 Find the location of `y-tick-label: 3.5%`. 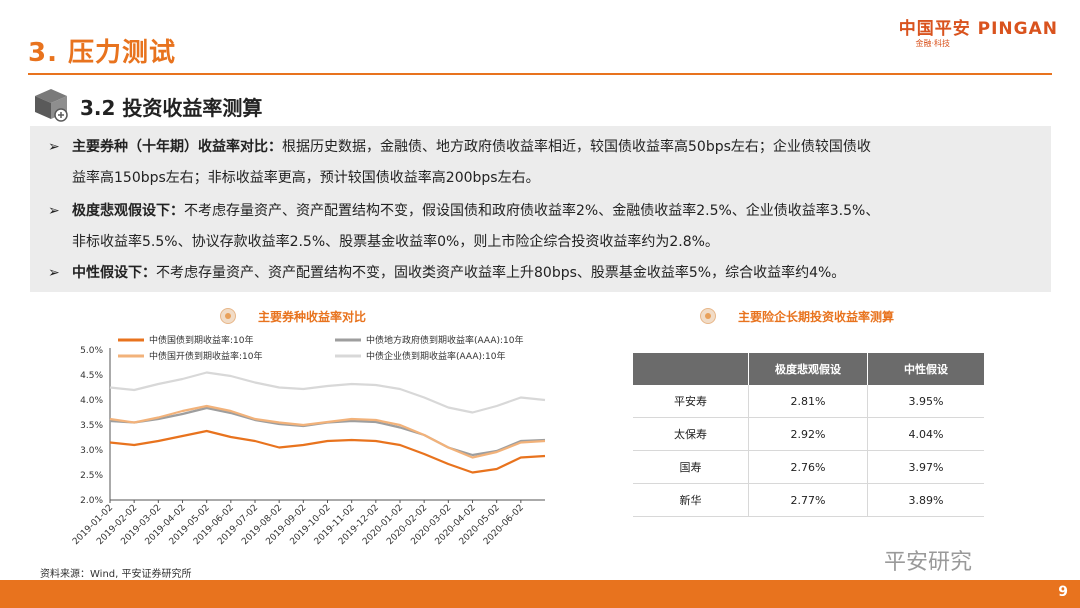

y-tick-label: 3.5% is located at coordinates (91, 426).